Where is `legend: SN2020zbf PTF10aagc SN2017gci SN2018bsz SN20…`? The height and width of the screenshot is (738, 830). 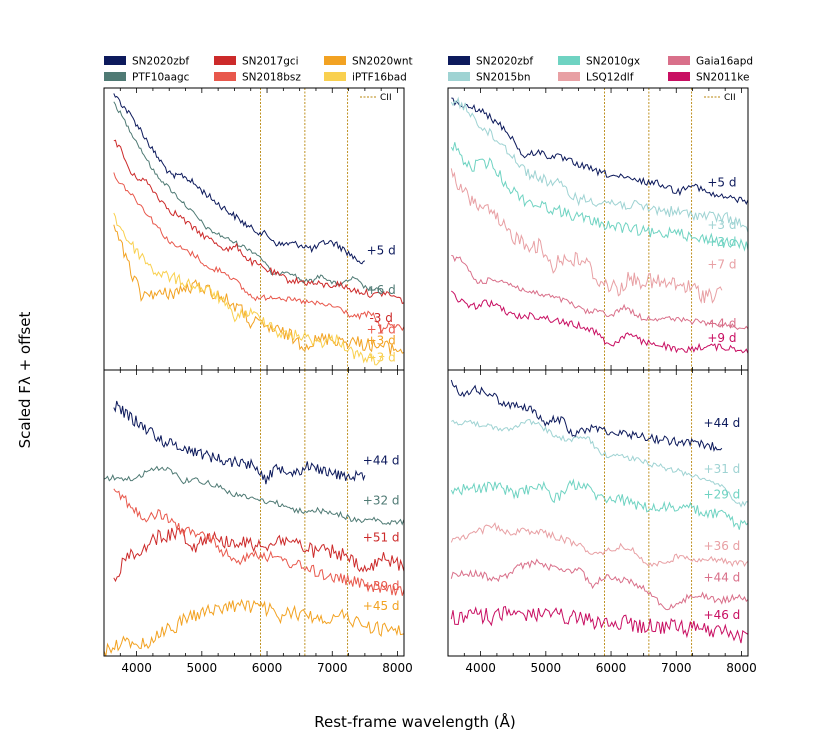 legend: SN2020zbf PTF10aagc SN2017gci SN2018bsz SN20… is located at coordinates (258, 70).